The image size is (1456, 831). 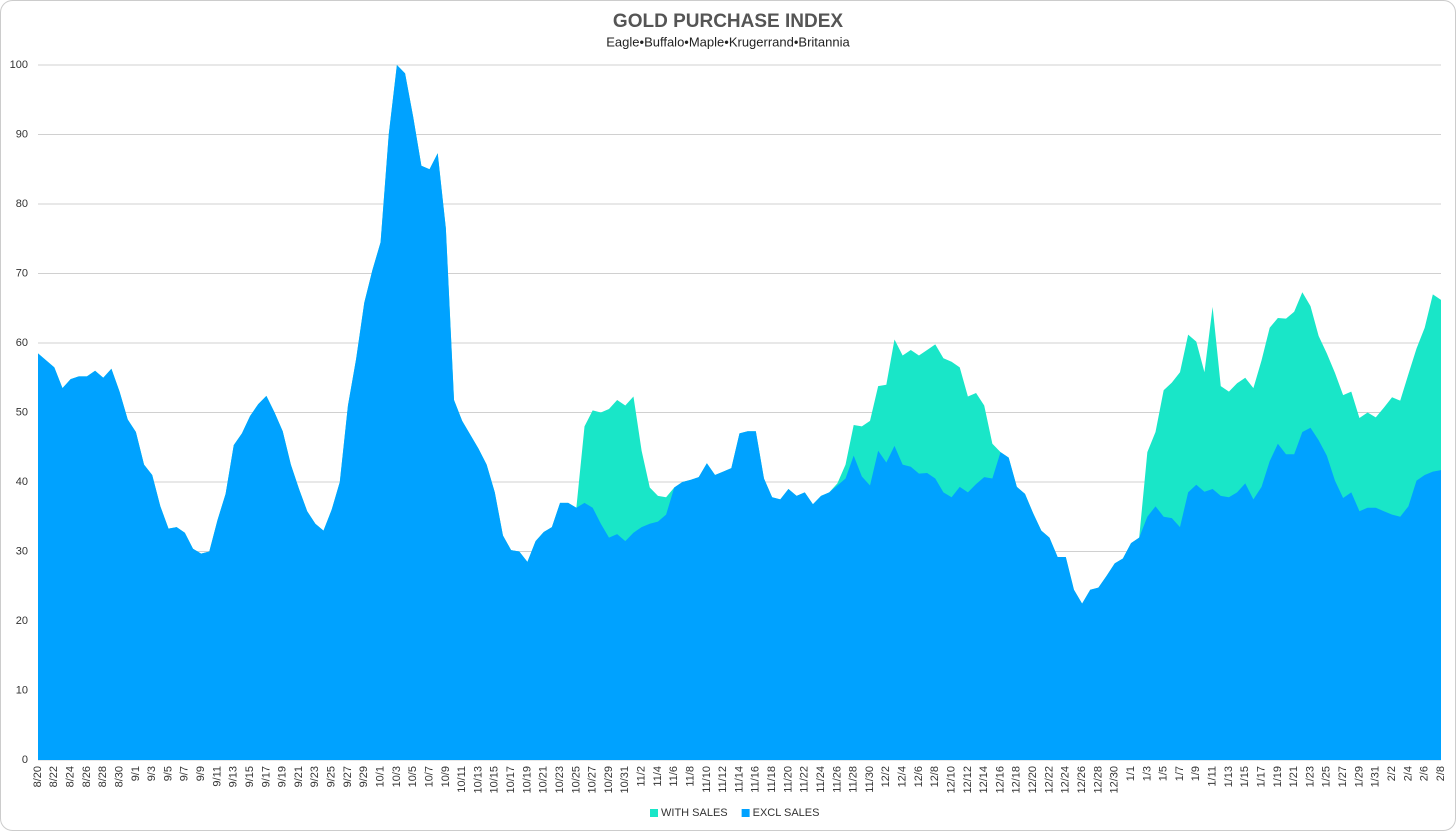 What do you see at coordinates (364, 776) in the screenshot?
I see `x-tick-label: 9/29` at bounding box center [364, 776].